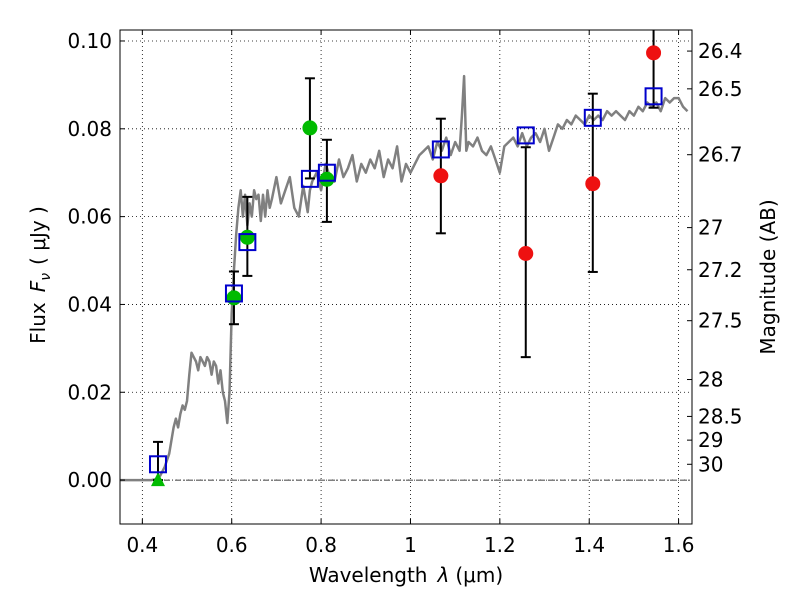 The image size is (800, 600). What do you see at coordinates (38, 235) in the screenshot?
I see `y-axis-label-unit: ( μJy )` at bounding box center [38, 235].